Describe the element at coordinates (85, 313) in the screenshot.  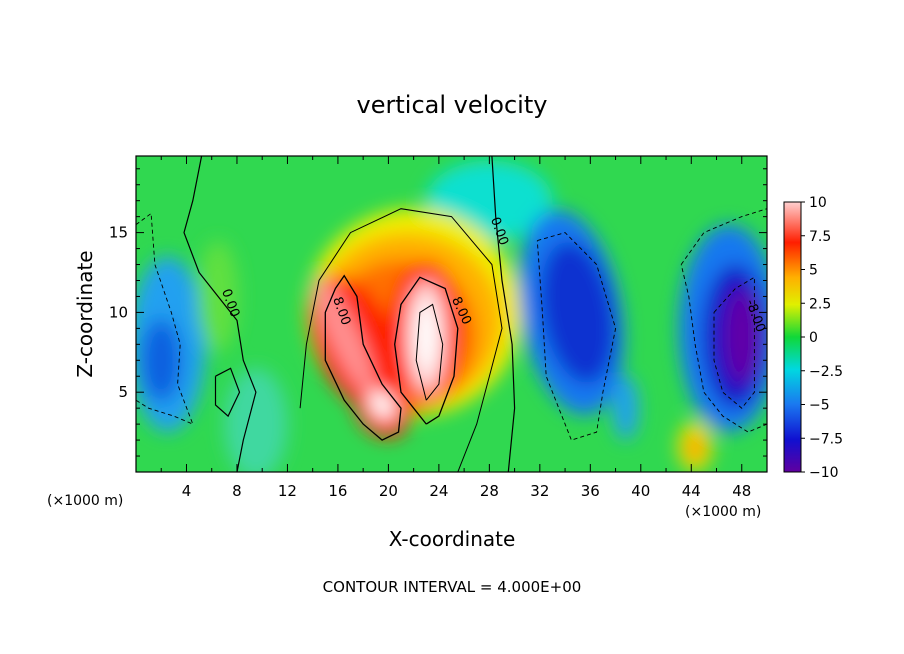
I see `y-axis-label: Z-coordinate` at that location.